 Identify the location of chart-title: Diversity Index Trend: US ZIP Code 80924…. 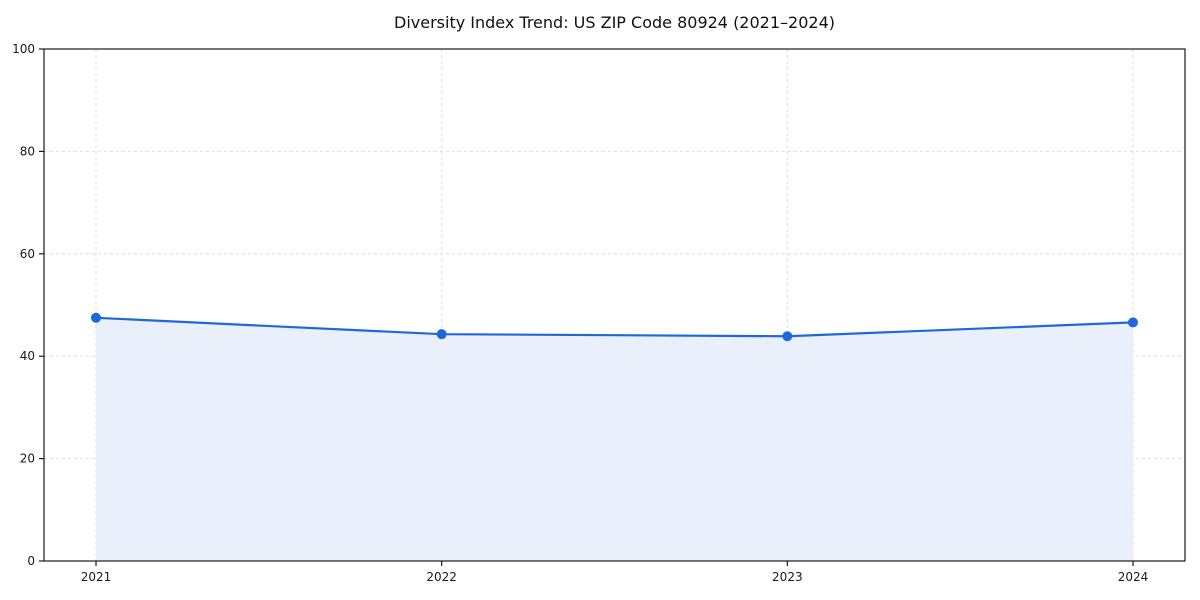
(614, 22).